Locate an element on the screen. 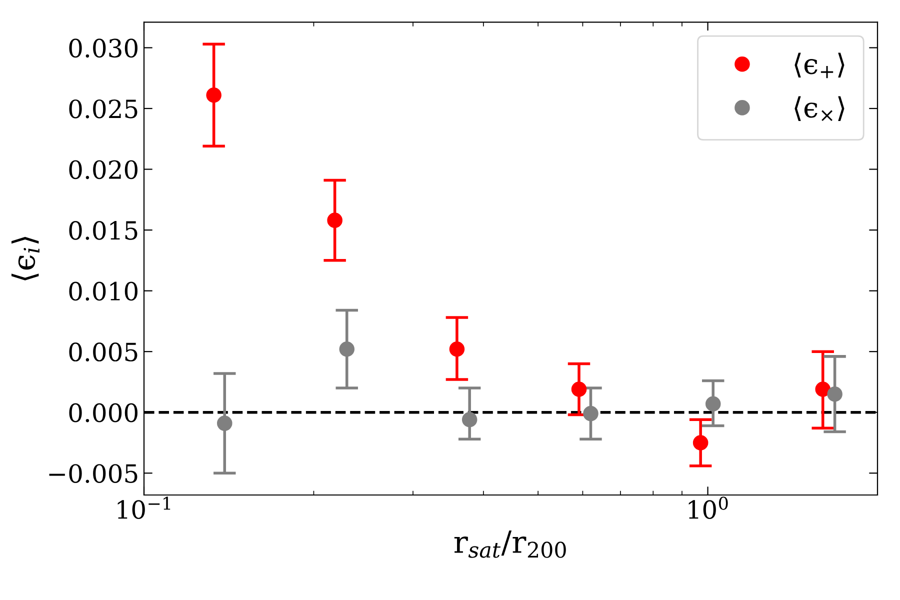 The height and width of the screenshot is (600, 900). x-axis-title: r$_{sat}$/r$_{200}$ is located at coordinates (510, 544).